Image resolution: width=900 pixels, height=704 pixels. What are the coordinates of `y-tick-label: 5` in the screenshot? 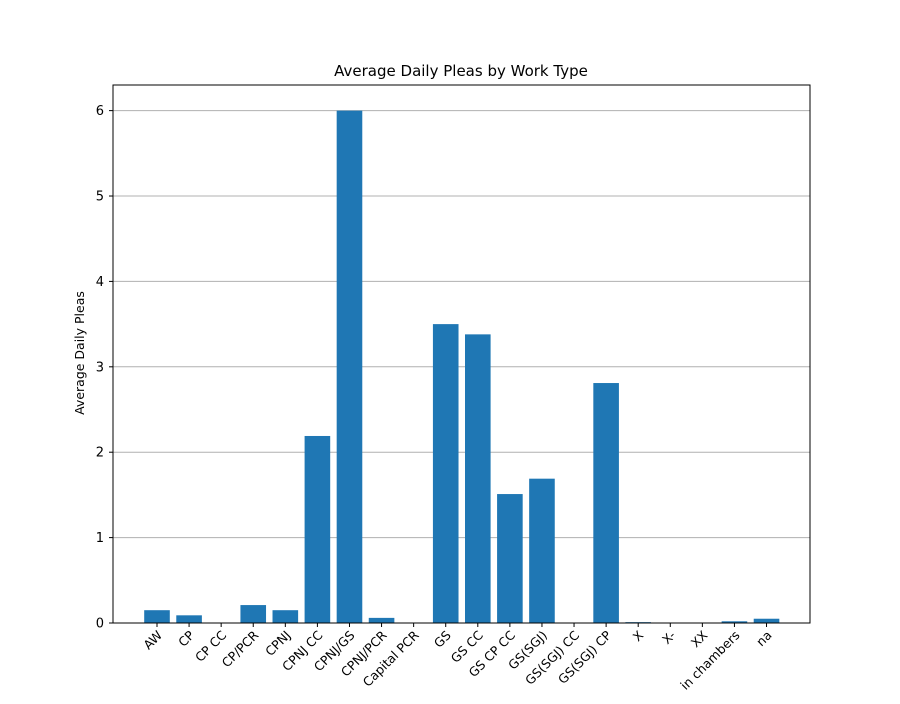 It's located at (100, 197).